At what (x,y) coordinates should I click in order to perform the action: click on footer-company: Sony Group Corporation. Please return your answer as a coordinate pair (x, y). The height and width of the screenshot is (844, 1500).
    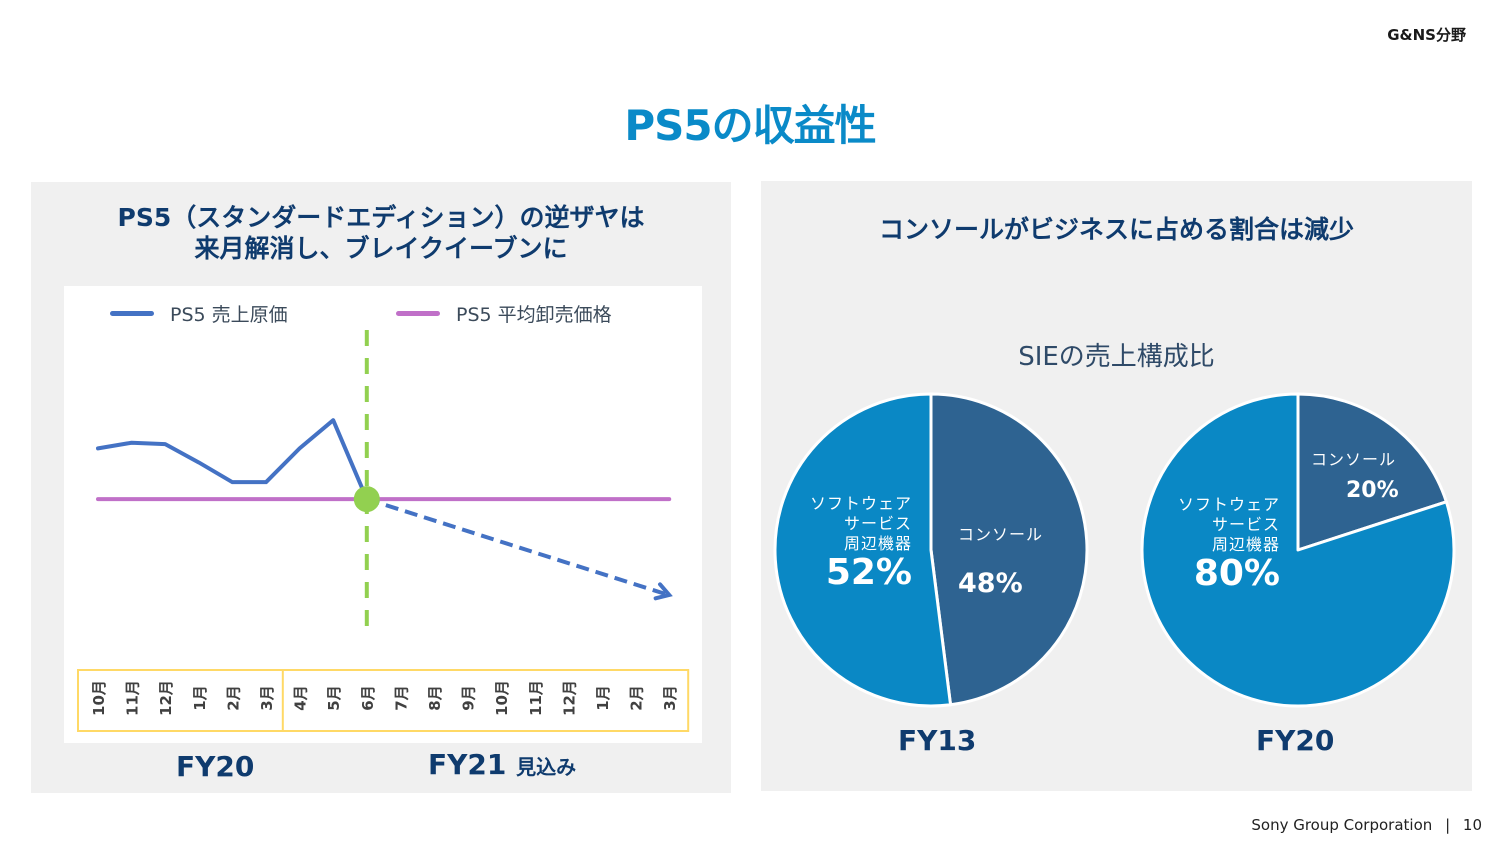
    Looking at the image, I should click on (1342, 825).